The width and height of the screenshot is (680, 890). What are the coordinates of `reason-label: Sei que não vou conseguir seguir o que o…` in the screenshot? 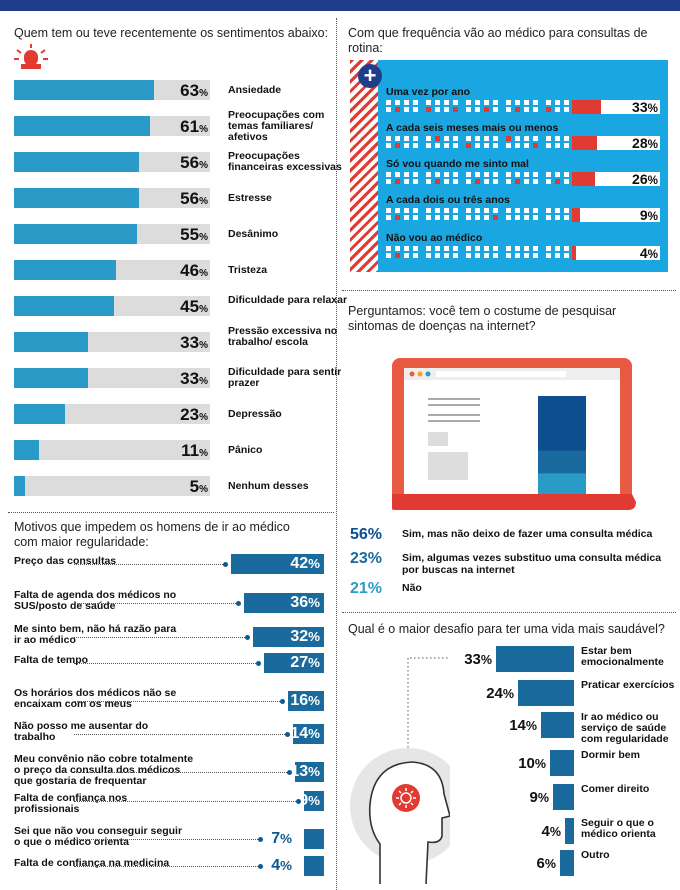 It's located at (101, 837).